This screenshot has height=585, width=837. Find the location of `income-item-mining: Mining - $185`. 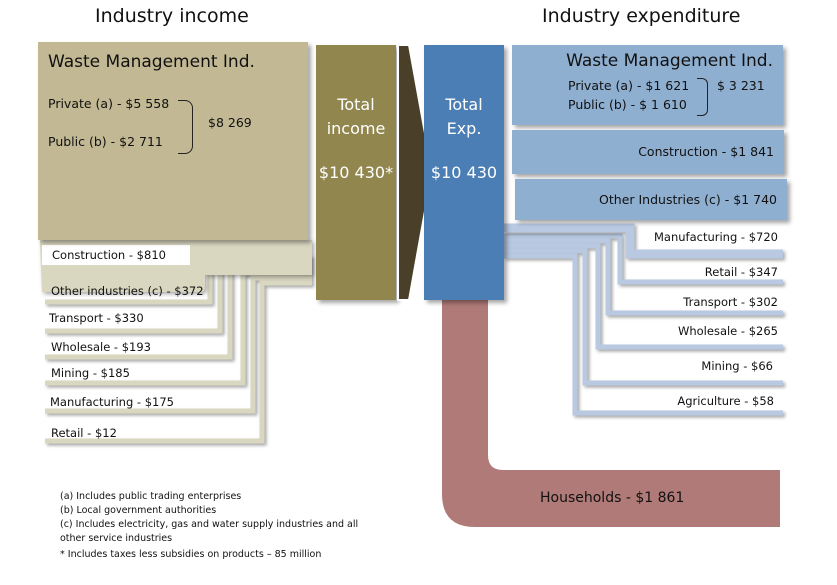

income-item-mining: Mining - $185 is located at coordinates (90, 373).